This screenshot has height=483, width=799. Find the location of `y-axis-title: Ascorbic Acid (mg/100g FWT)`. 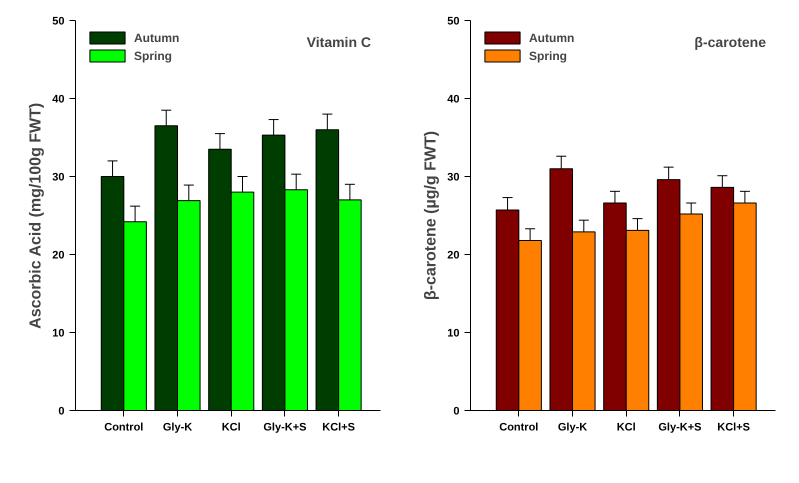

y-axis-title: Ascorbic Acid (mg/100g FWT) is located at coordinates (35, 215).